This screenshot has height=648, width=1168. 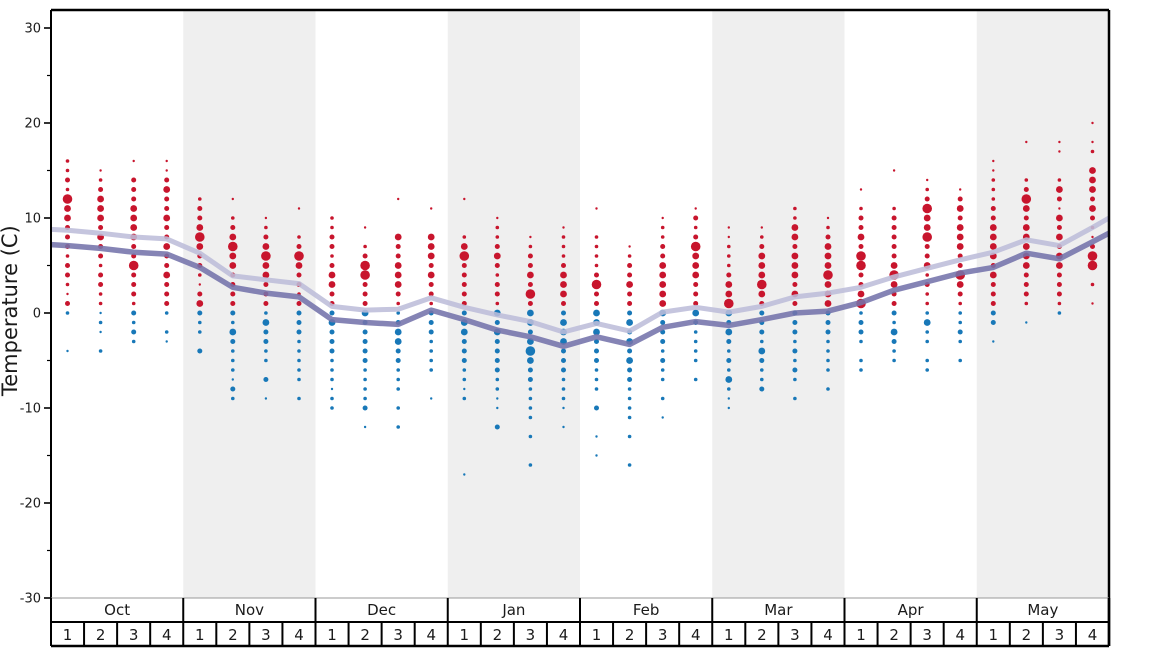 What do you see at coordinates (828, 635) in the screenshot?
I see `week-label: 4` at bounding box center [828, 635].